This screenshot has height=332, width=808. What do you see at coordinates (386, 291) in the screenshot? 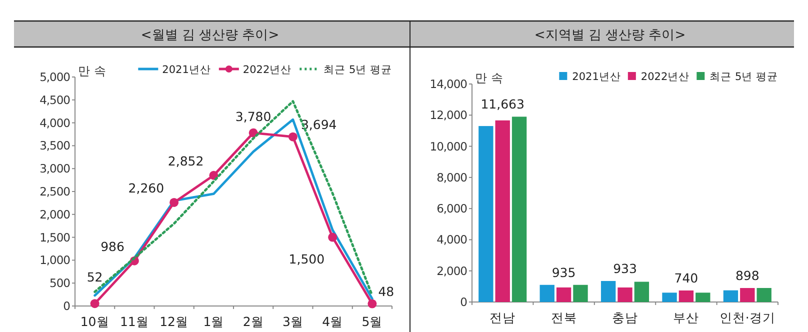
I see `data-label: 48` at bounding box center [386, 291].